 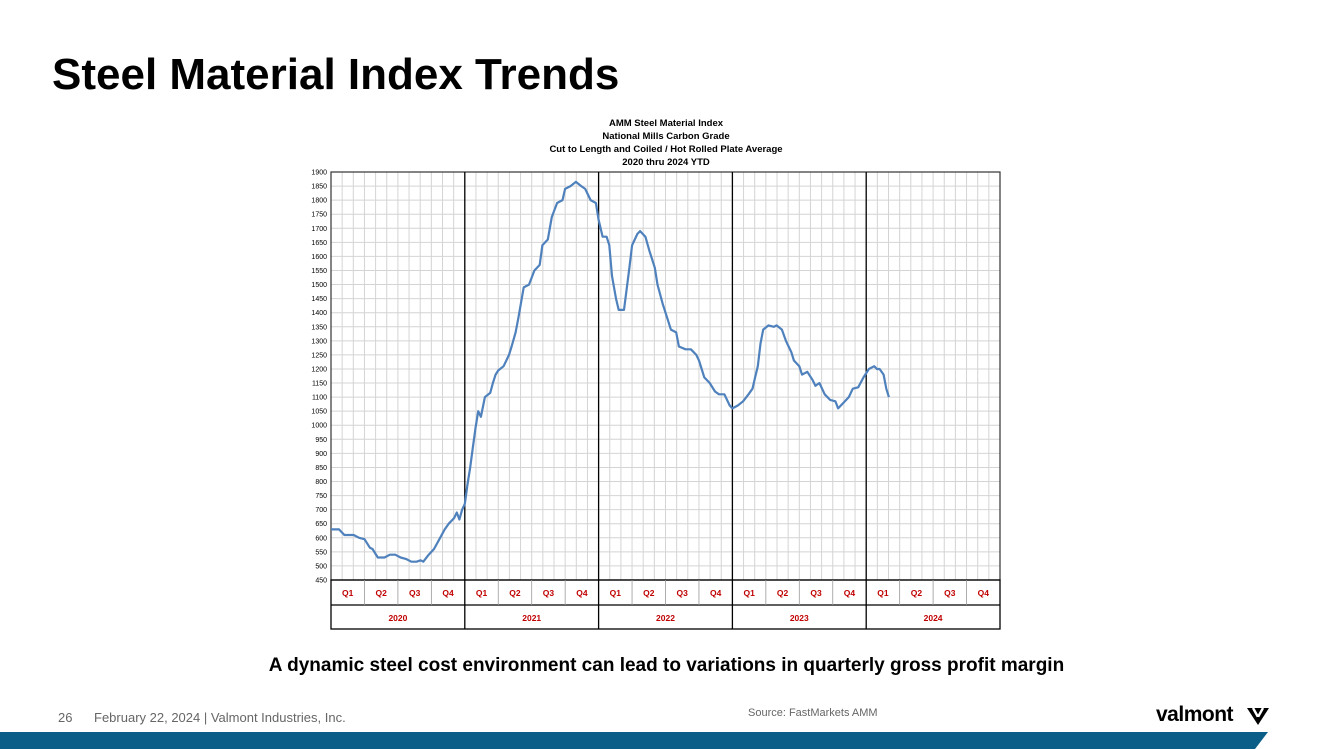 I want to click on y-tick-label: 500, so click(x=321, y=566).